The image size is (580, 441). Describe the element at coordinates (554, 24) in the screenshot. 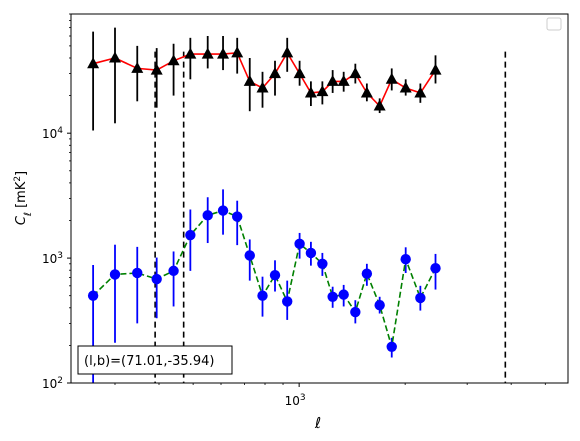

I see `legend-box` at that location.